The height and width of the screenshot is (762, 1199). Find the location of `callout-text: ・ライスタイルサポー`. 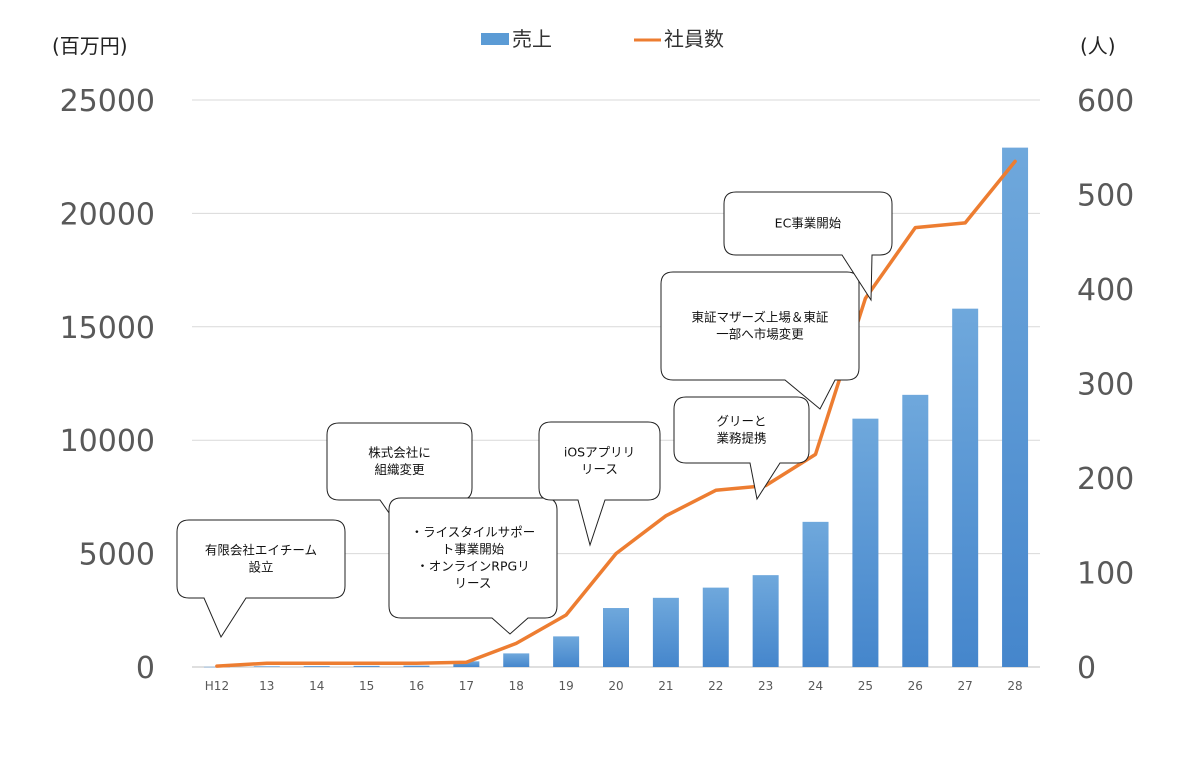

callout-text: ・ライスタイルサポー is located at coordinates (473, 532).